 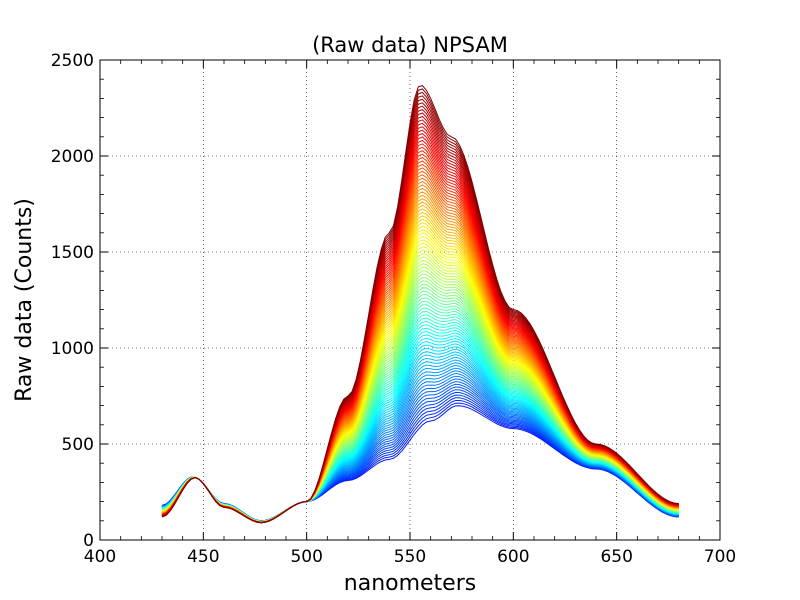 What do you see at coordinates (513, 557) in the screenshot?
I see `x-tick-label: 600` at bounding box center [513, 557].